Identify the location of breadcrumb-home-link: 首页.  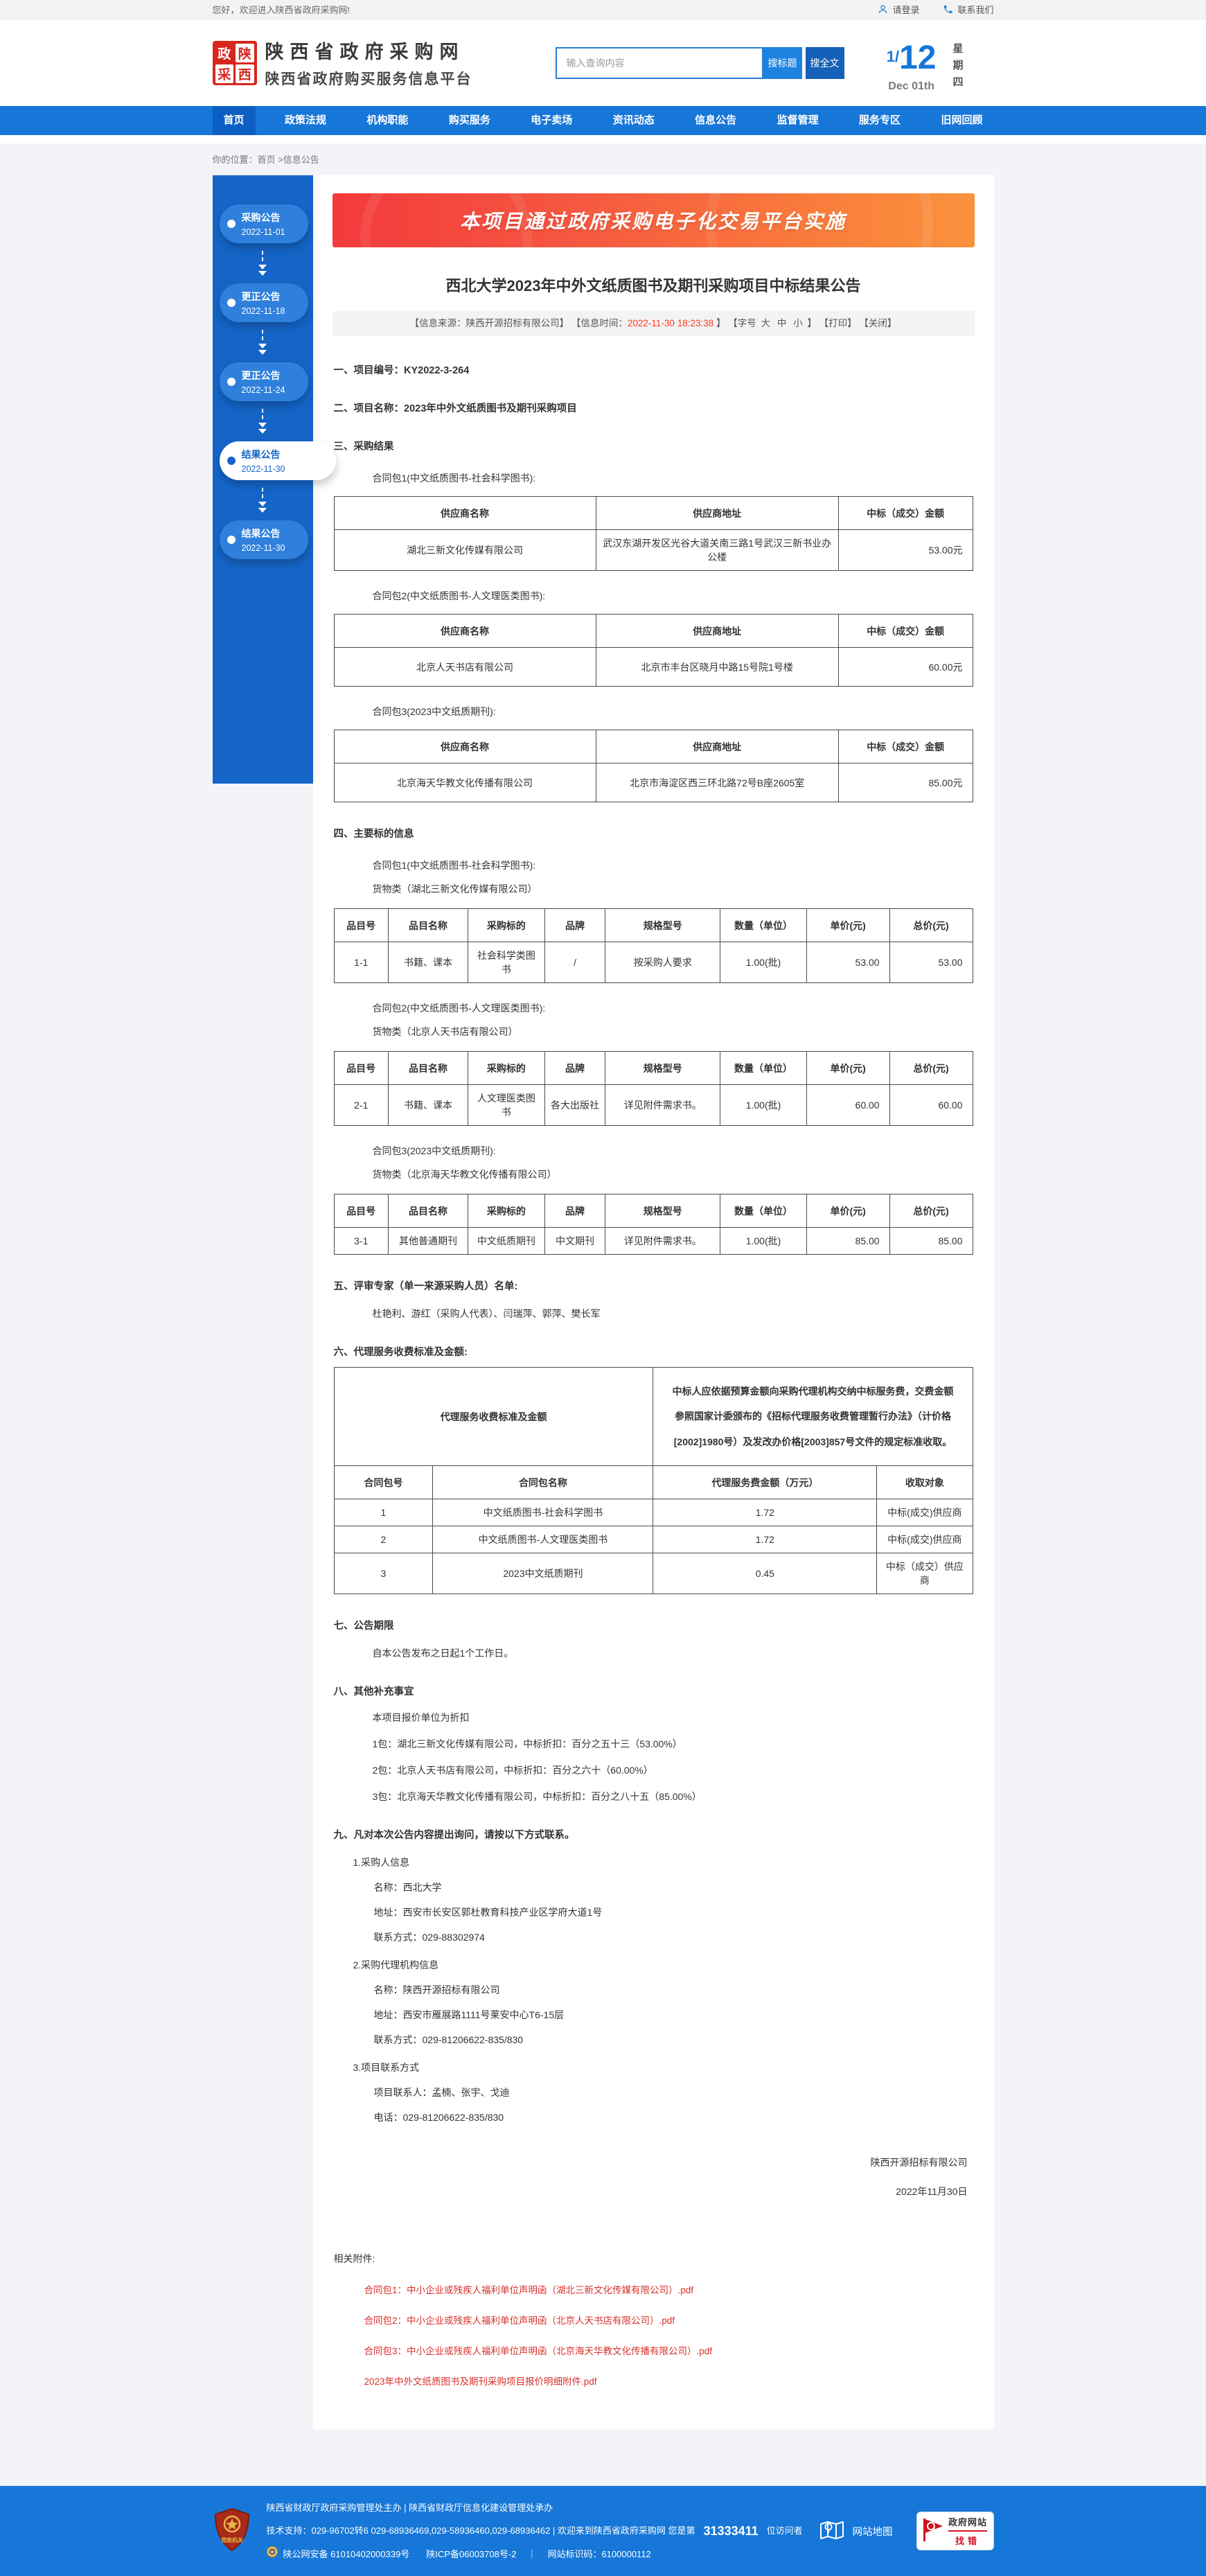
(266, 160).